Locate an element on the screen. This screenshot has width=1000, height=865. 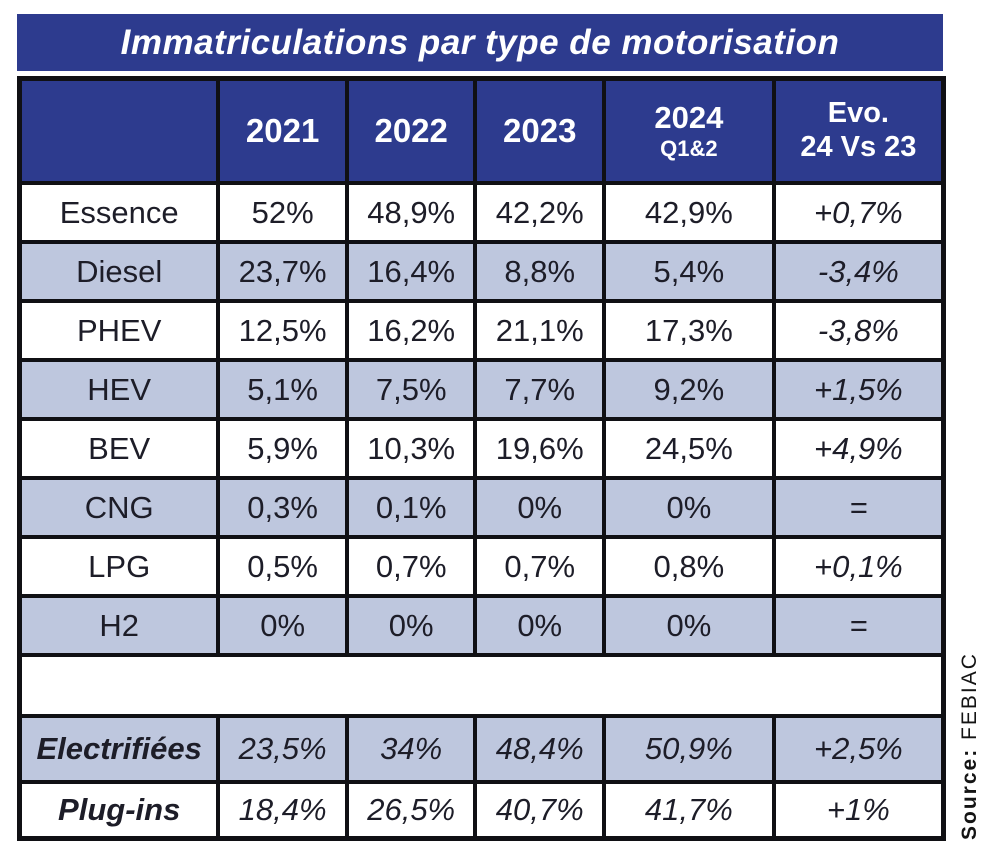
table-row: Essence 52% 48,9% 42,2% 42,9% +0,7% is located at coordinates (481, 212).